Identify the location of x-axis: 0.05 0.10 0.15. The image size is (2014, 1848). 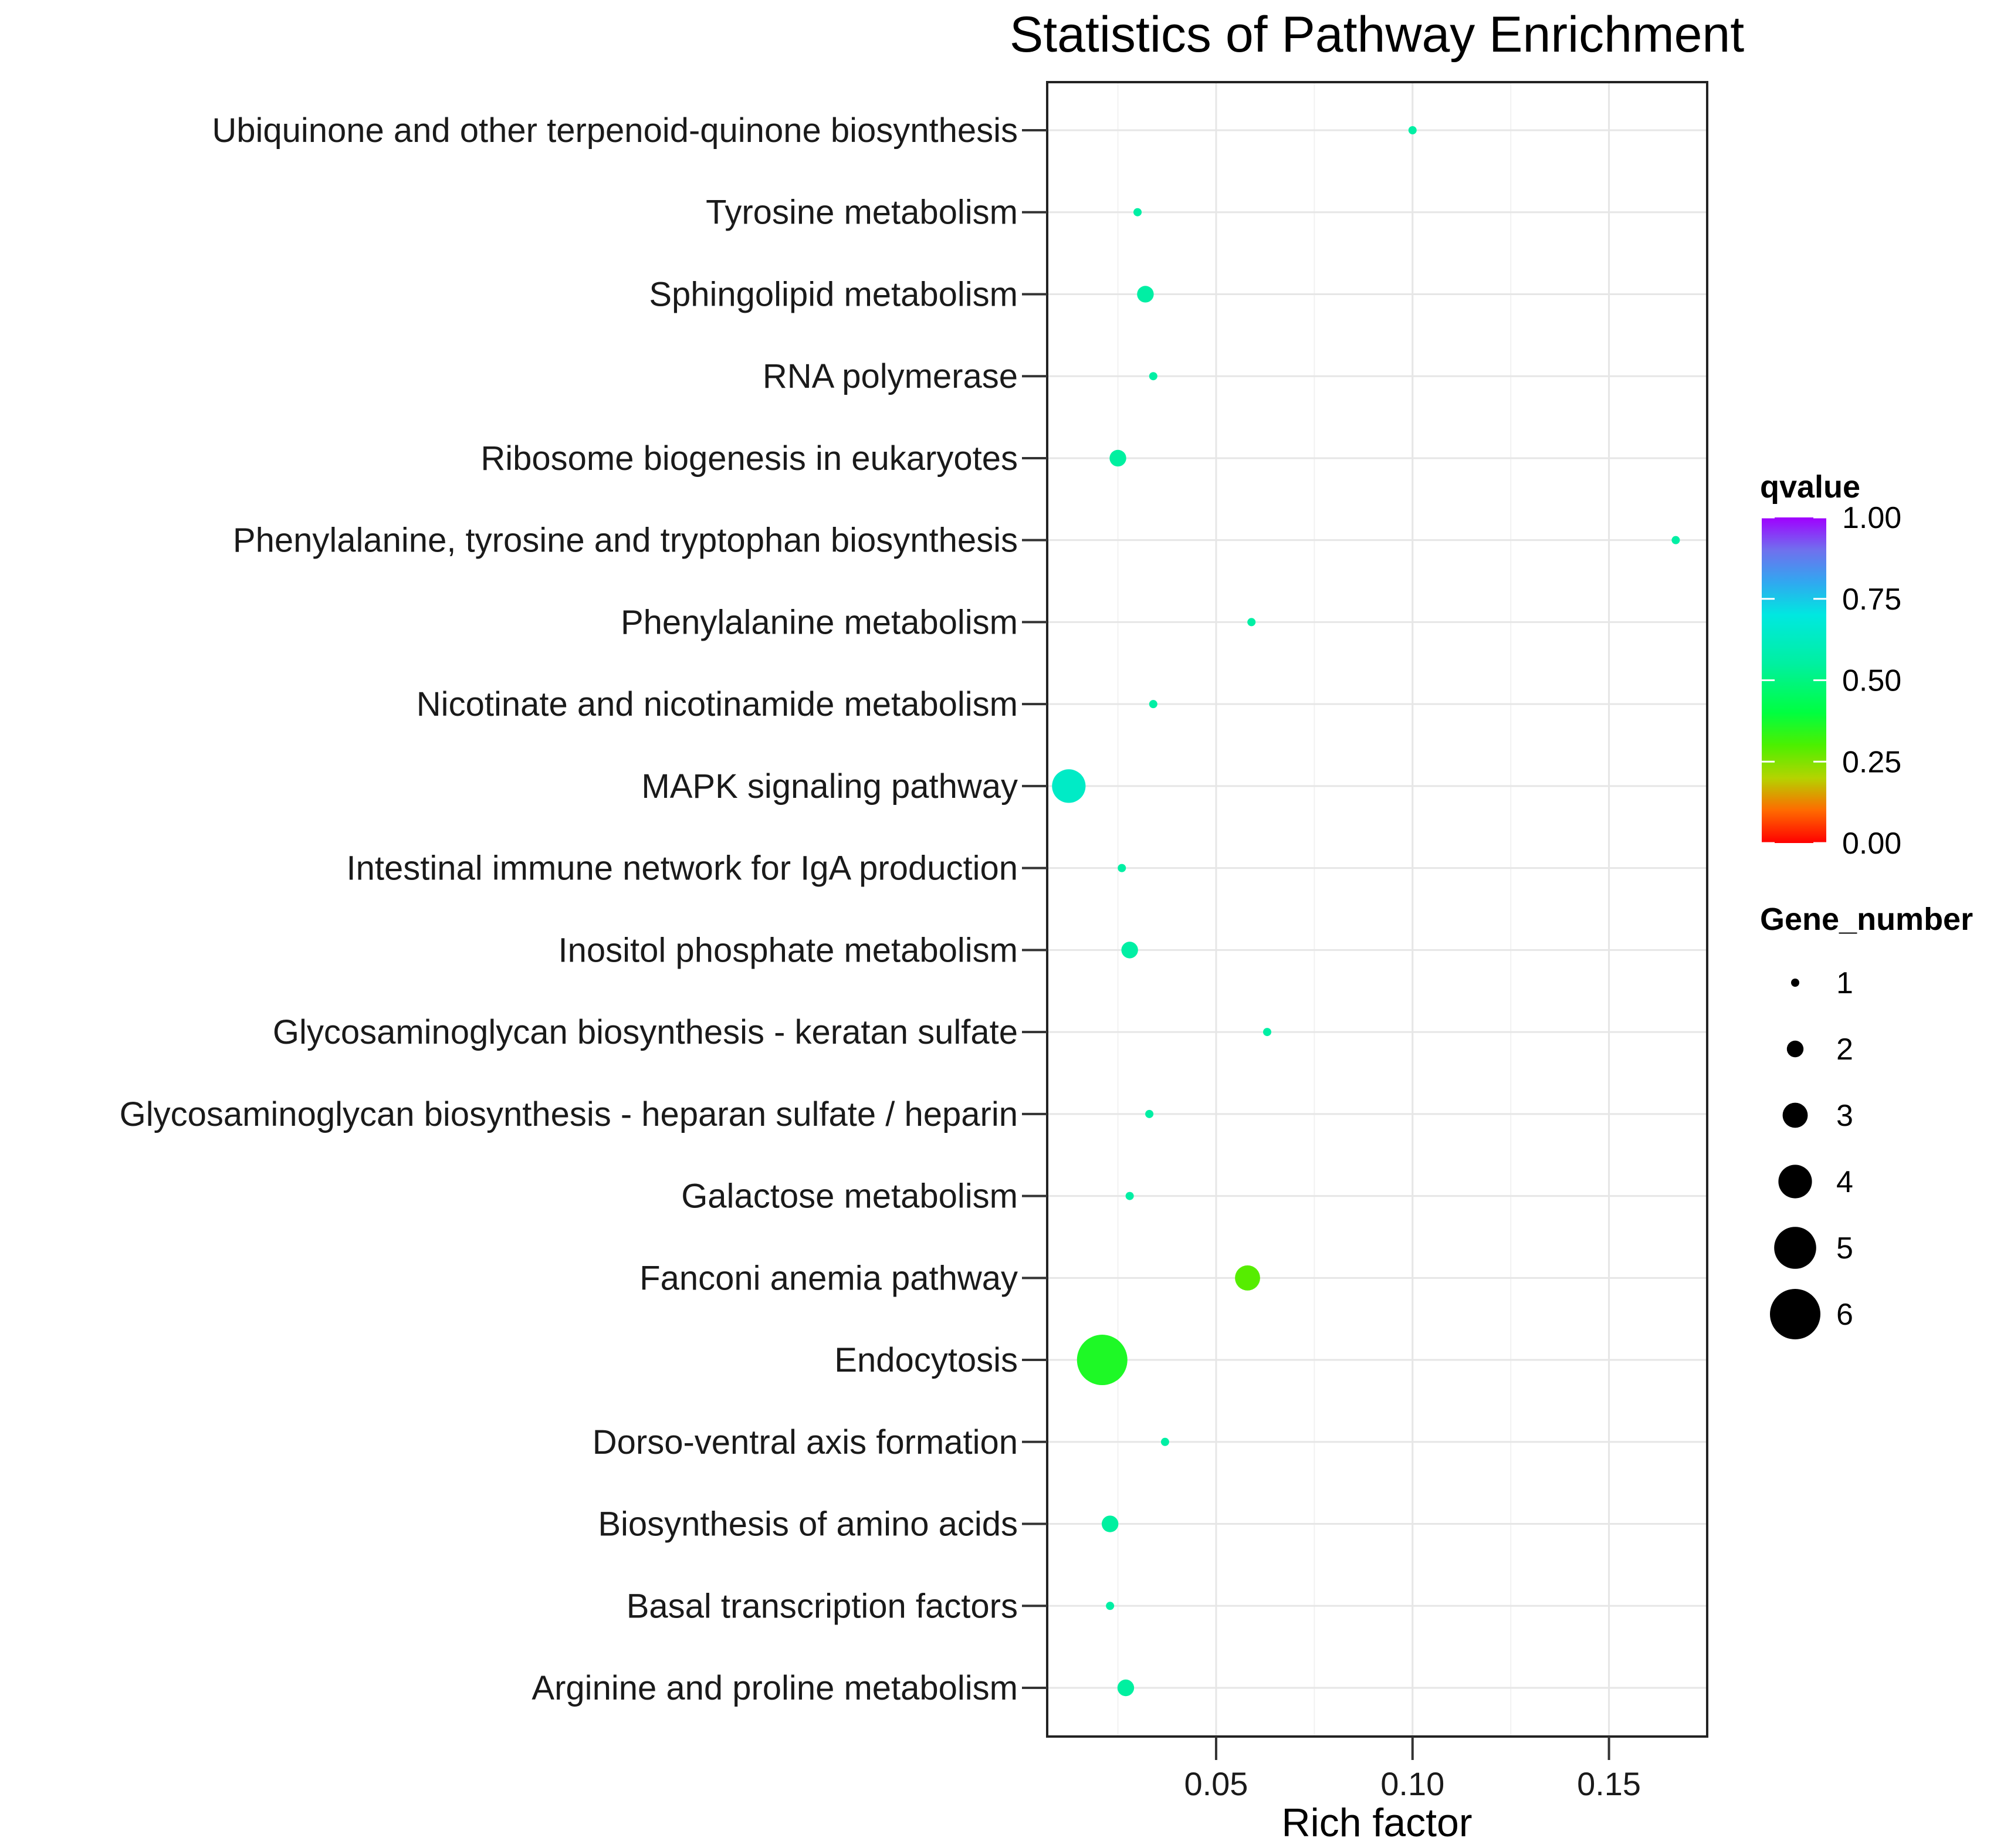
(1412, 1769).